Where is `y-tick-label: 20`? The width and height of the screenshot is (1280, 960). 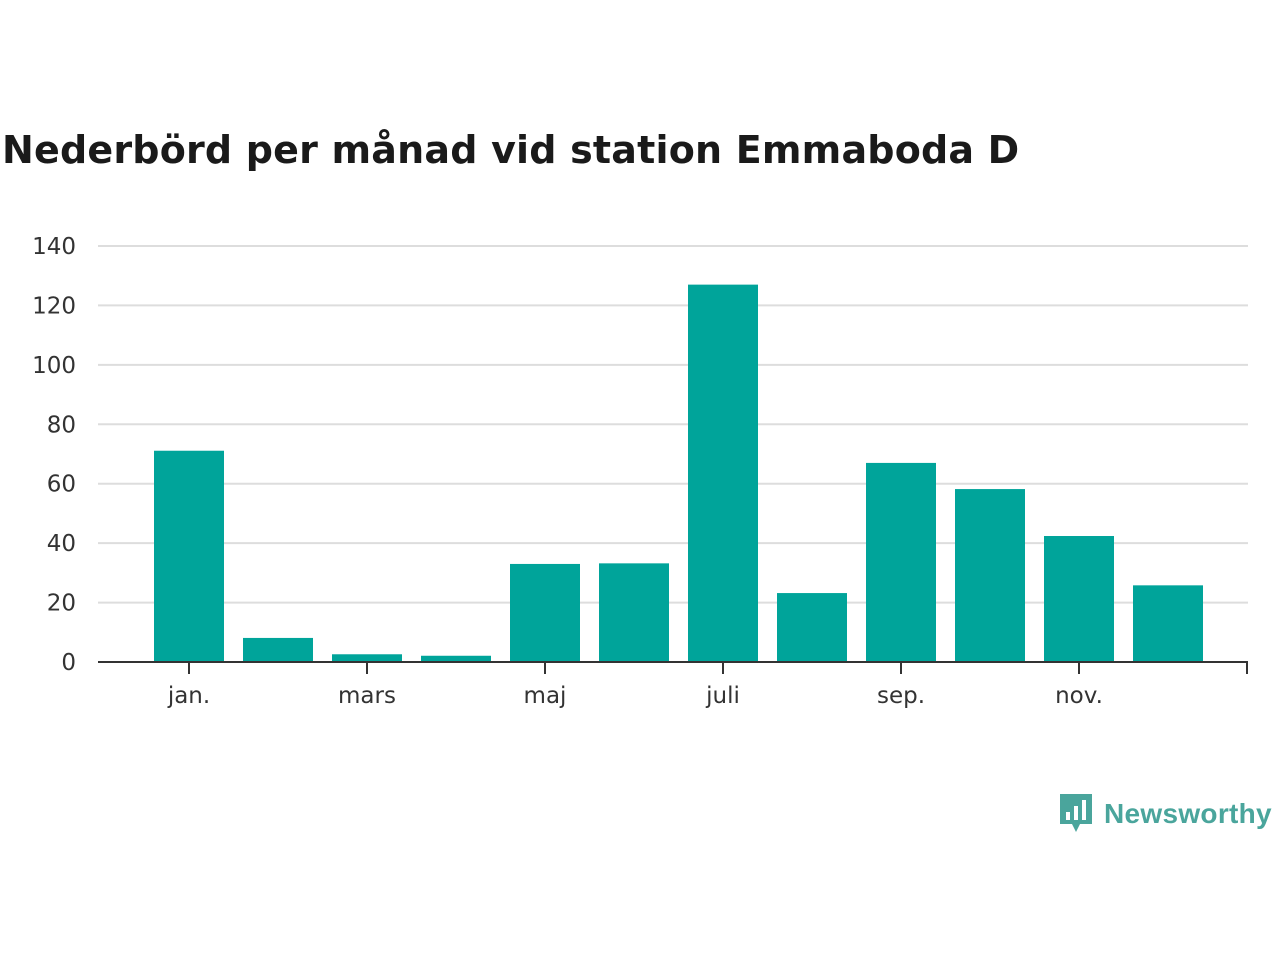
y-tick-label: 20 is located at coordinates (61, 604).